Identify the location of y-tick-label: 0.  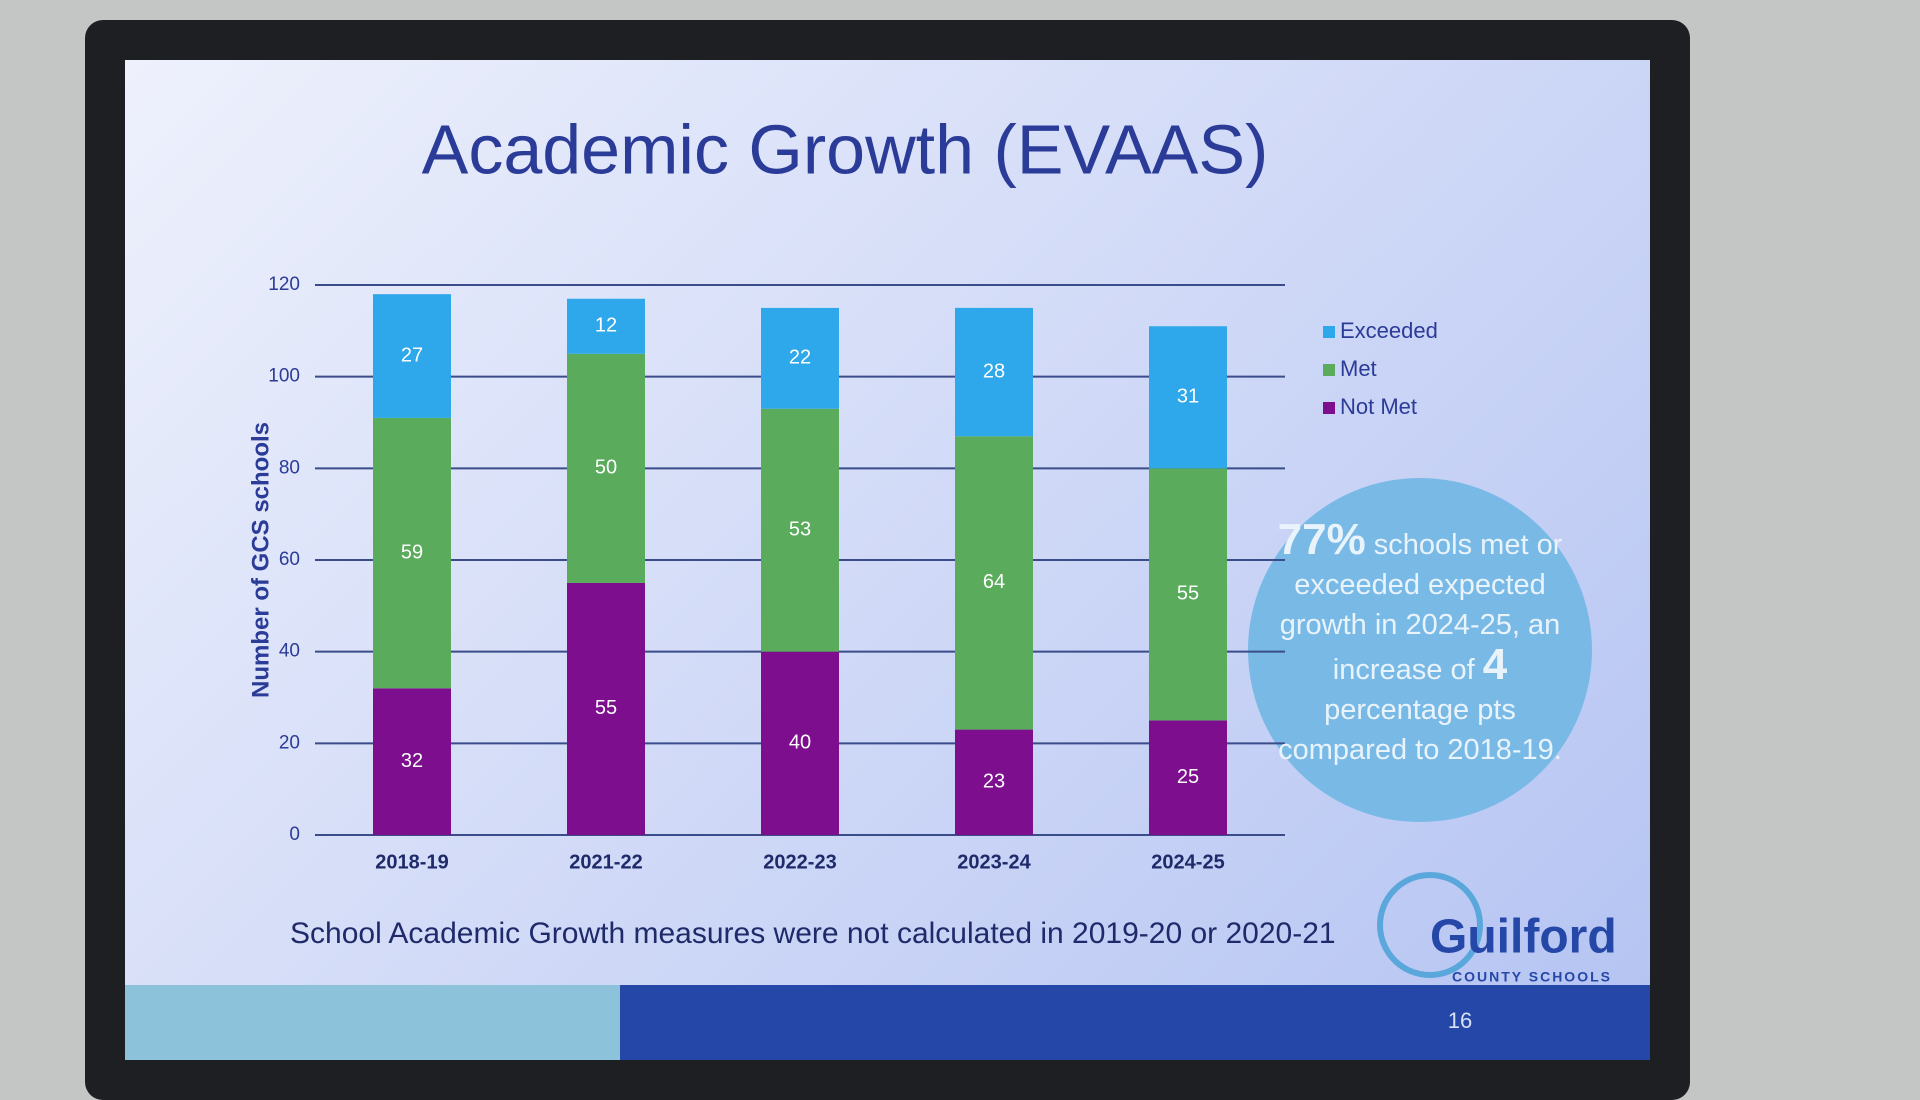
(294, 834).